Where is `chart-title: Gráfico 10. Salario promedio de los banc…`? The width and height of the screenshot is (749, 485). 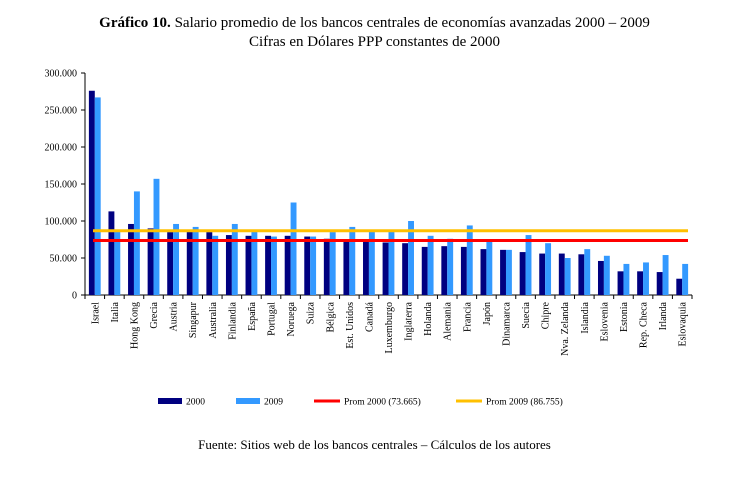 chart-title: Gráfico 10. Salario promedio de los banc… is located at coordinates (374, 33).